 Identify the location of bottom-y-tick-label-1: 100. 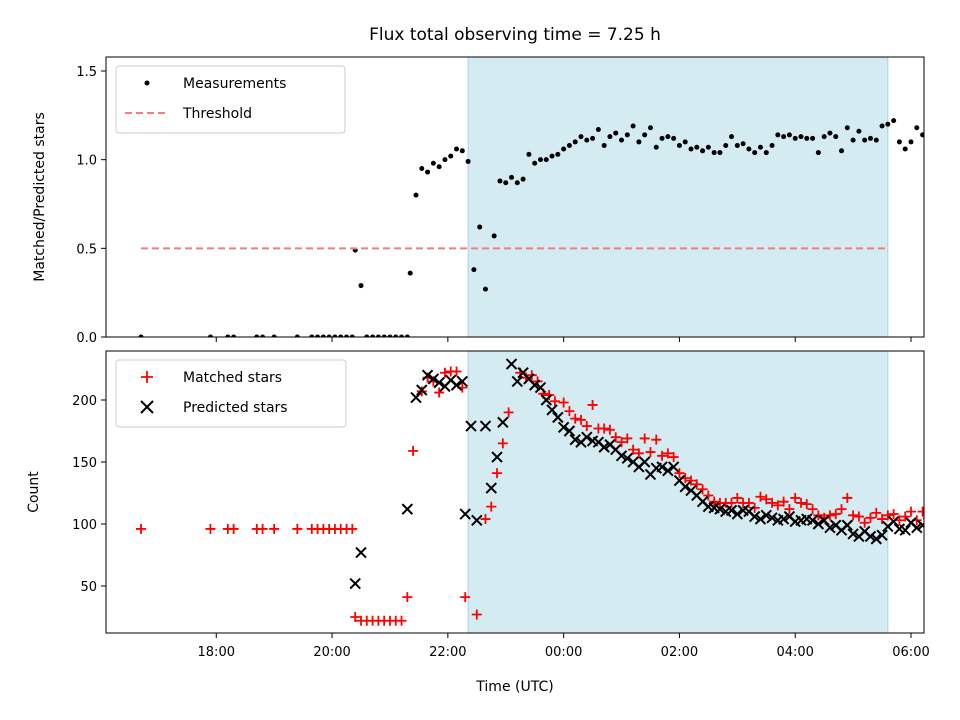
(84, 525).